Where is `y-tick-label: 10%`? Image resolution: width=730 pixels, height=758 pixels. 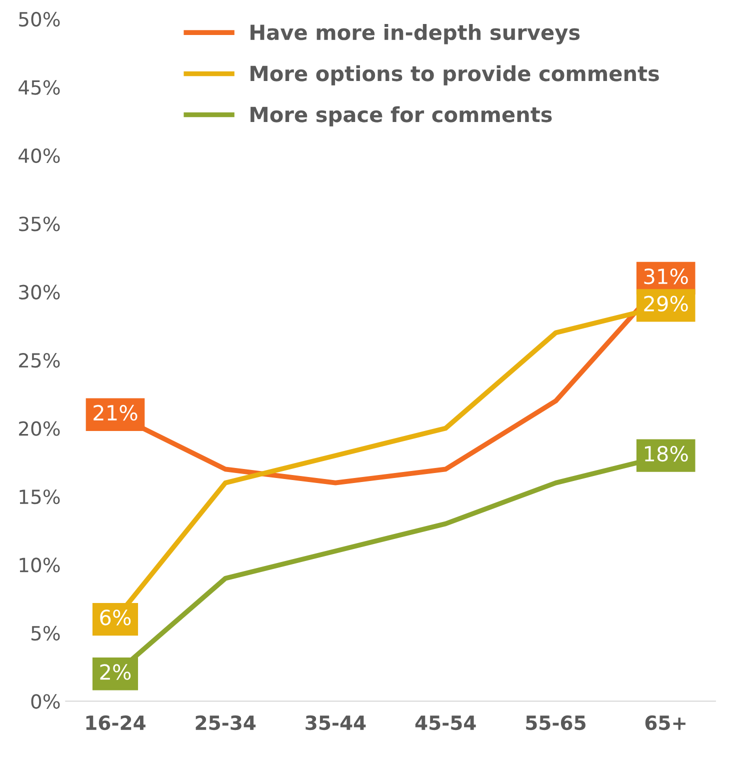 y-tick-label: 10% is located at coordinates (40, 565).